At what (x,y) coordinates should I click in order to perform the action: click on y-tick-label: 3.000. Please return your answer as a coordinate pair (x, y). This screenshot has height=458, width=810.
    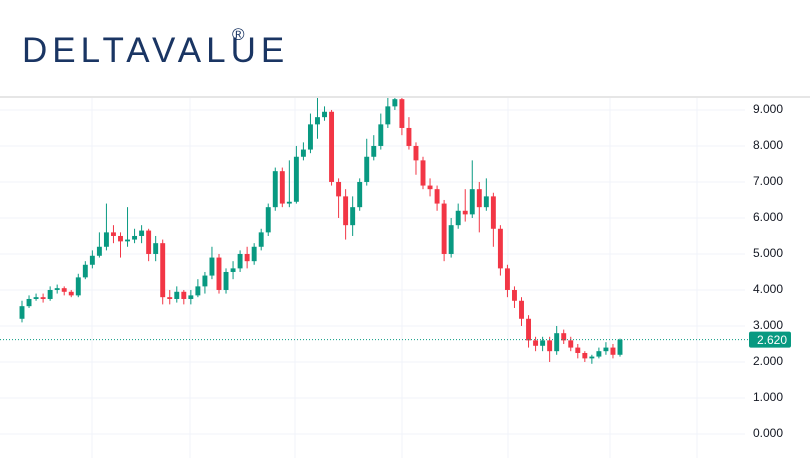
    Looking at the image, I should click on (768, 325).